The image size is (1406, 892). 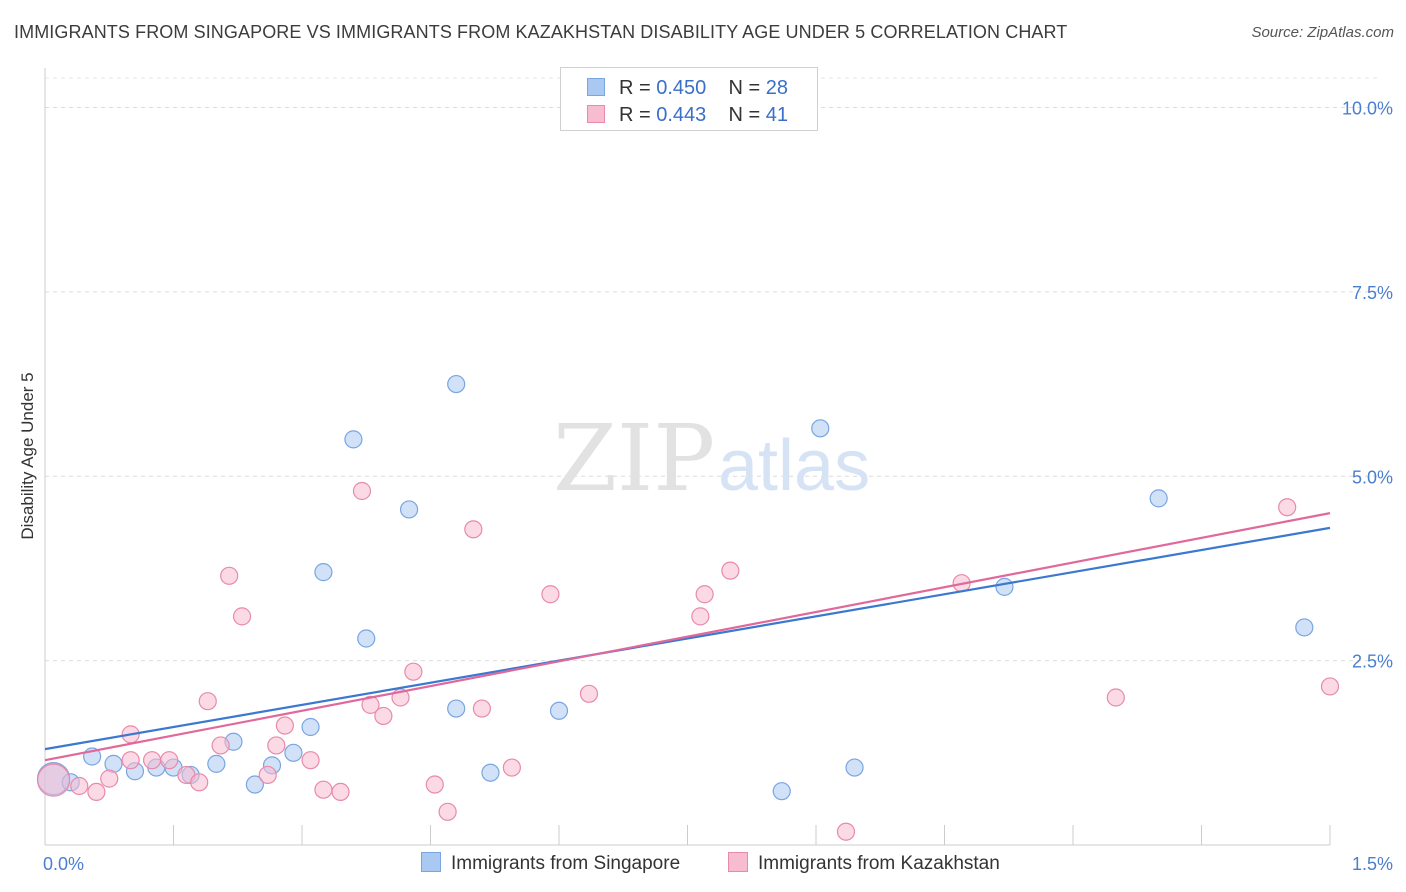 What do you see at coordinates (596, 114) in the screenshot?
I see `legend-swatch-kazakhstan` at bounding box center [596, 114].